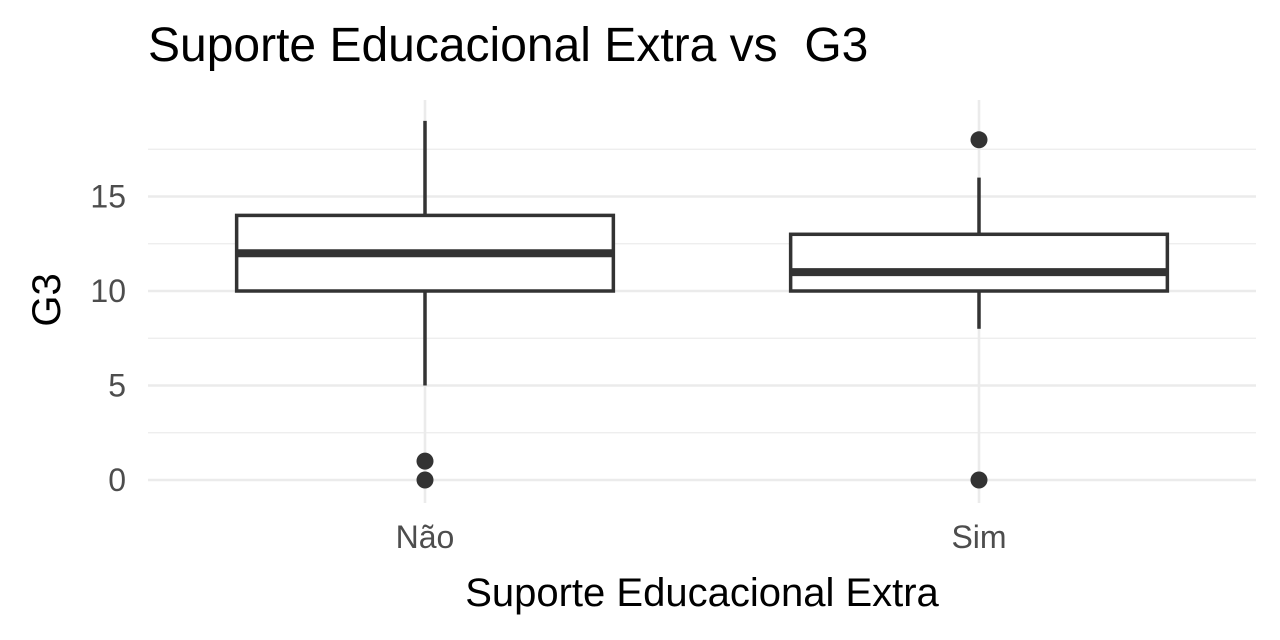 The height and width of the screenshot is (640, 1280). What do you see at coordinates (702, 593) in the screenshot?
I see `x-axis-title: Suporte Educacional Extra` at bounding box center [702, 593].